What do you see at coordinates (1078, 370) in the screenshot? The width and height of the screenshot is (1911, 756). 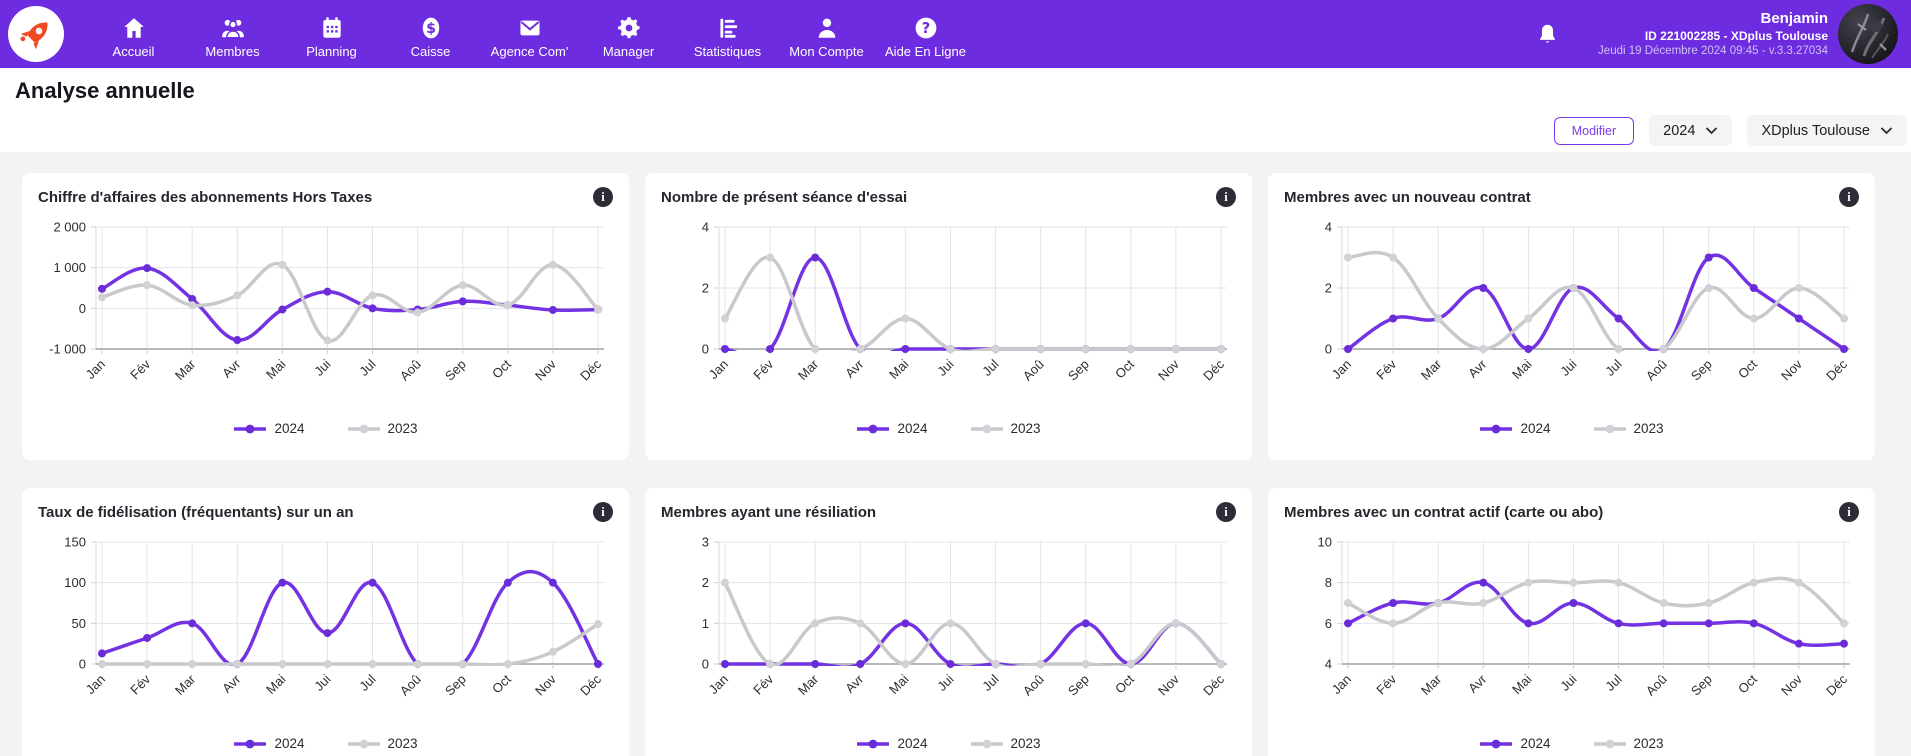 I see `svg-text: Sep` at bounding box center [1078, 370].